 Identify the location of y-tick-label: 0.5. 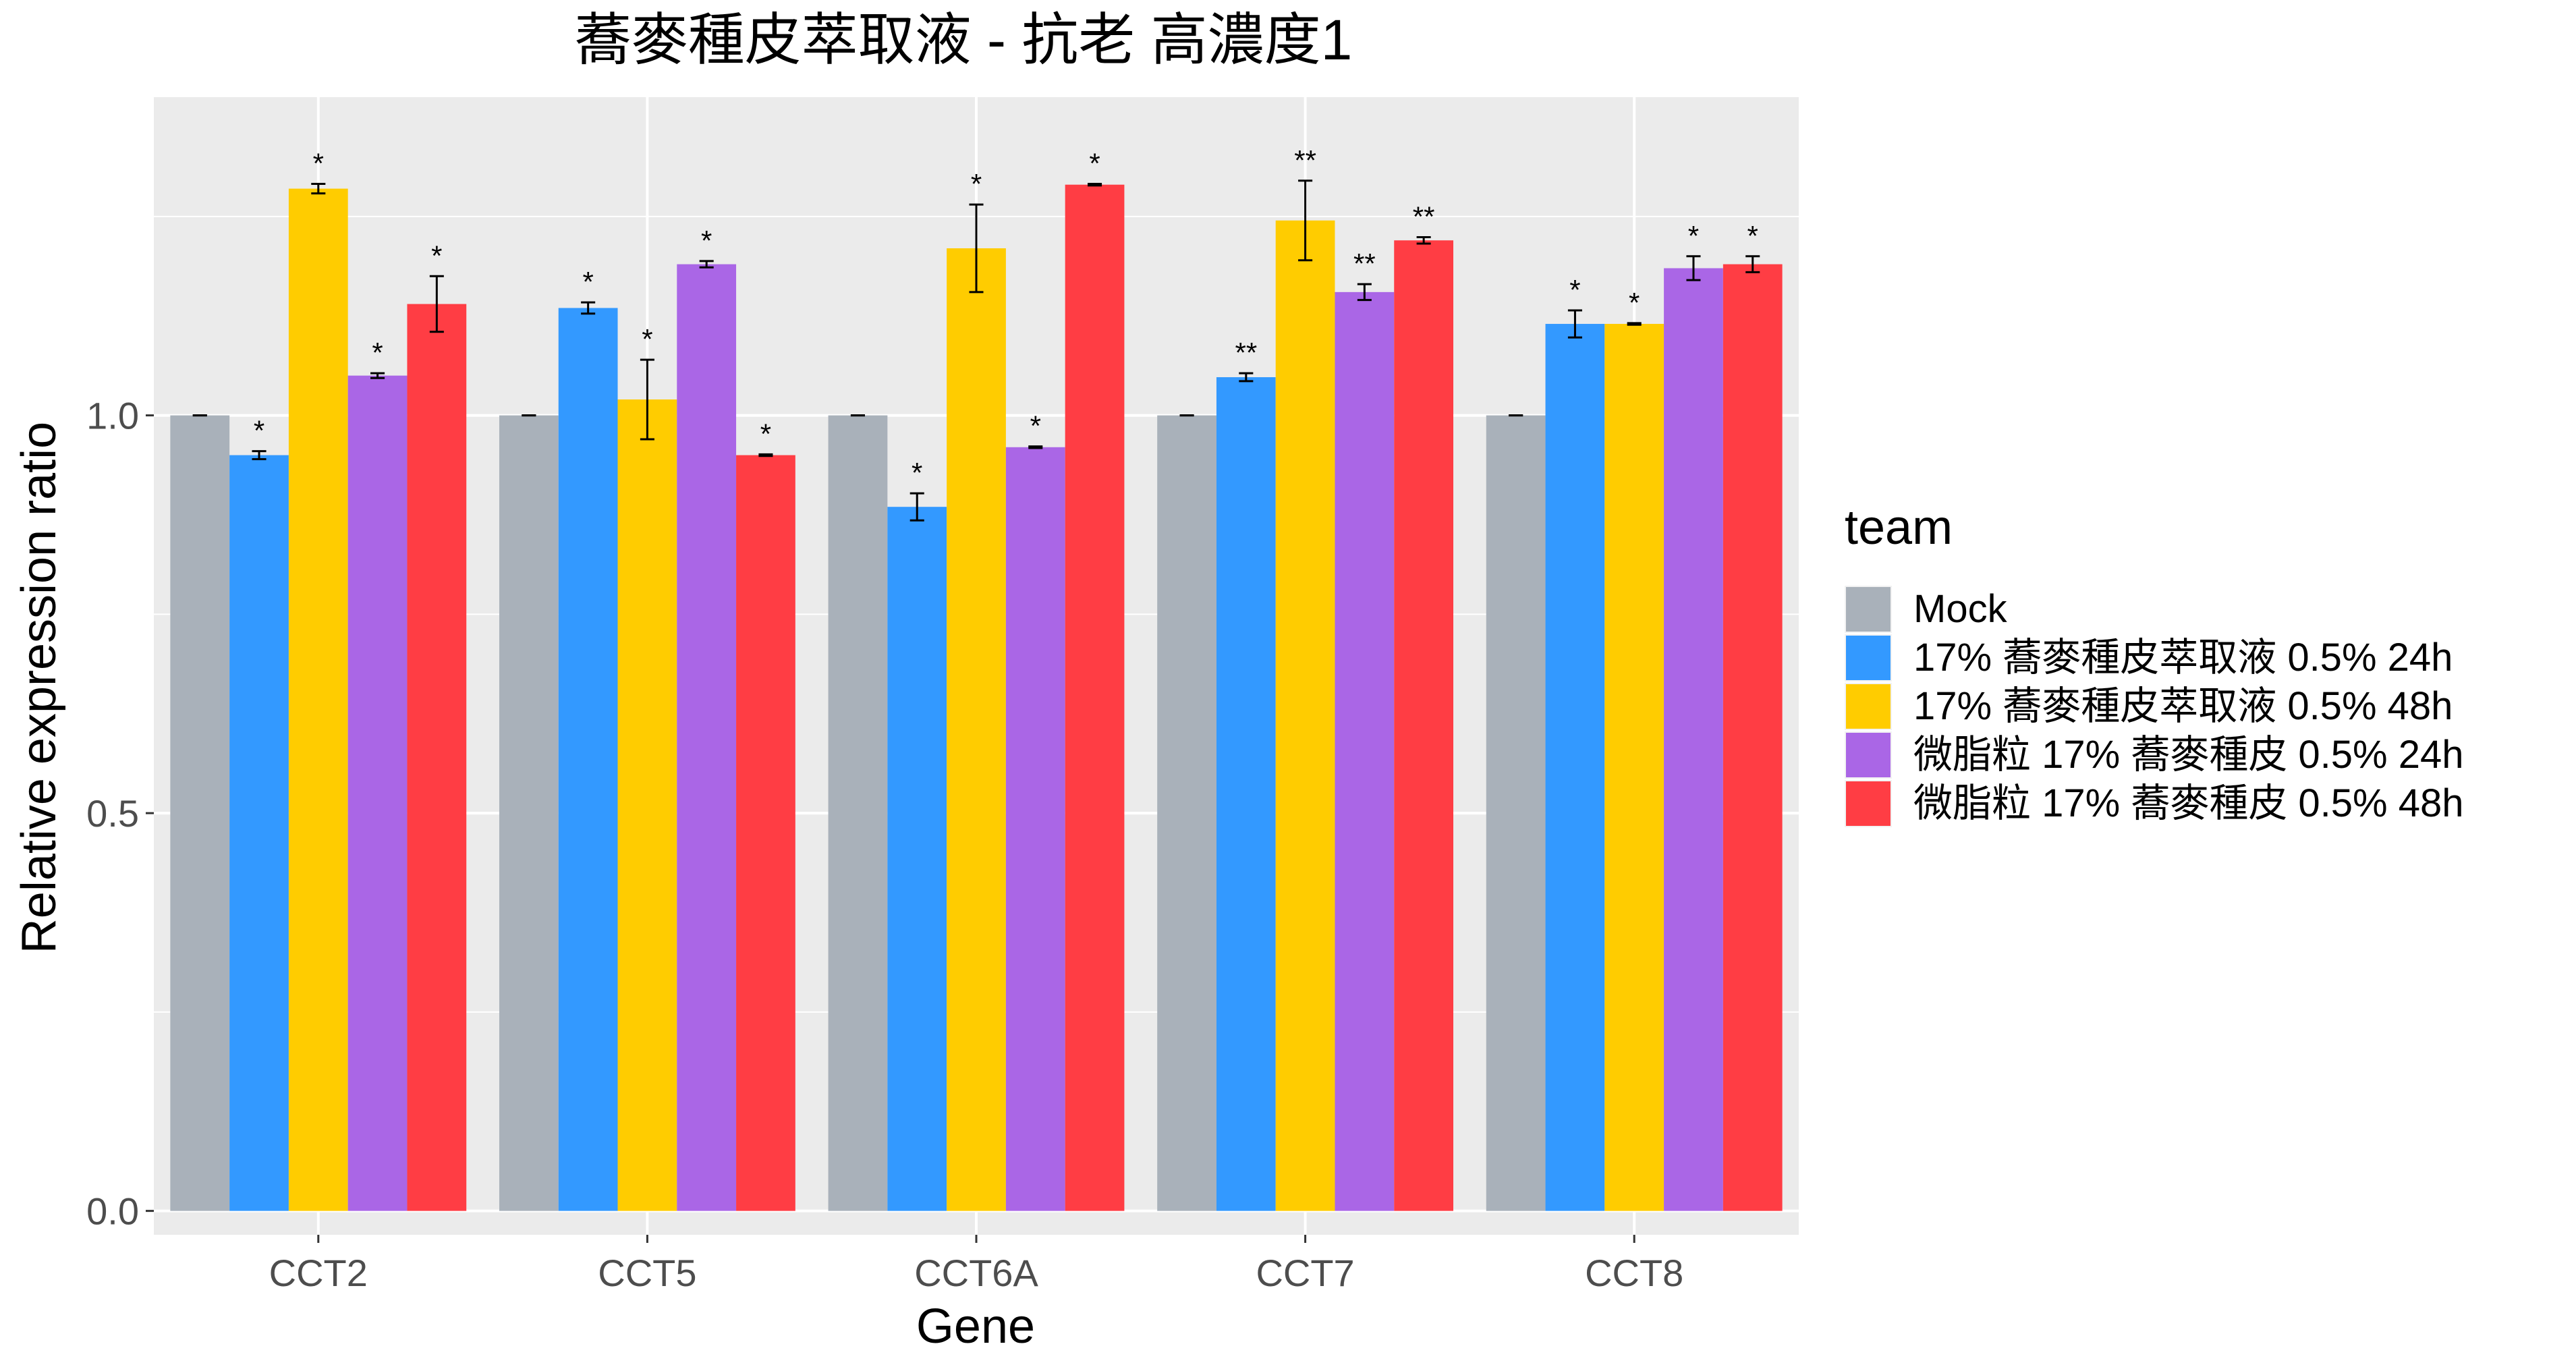
(112, 814).